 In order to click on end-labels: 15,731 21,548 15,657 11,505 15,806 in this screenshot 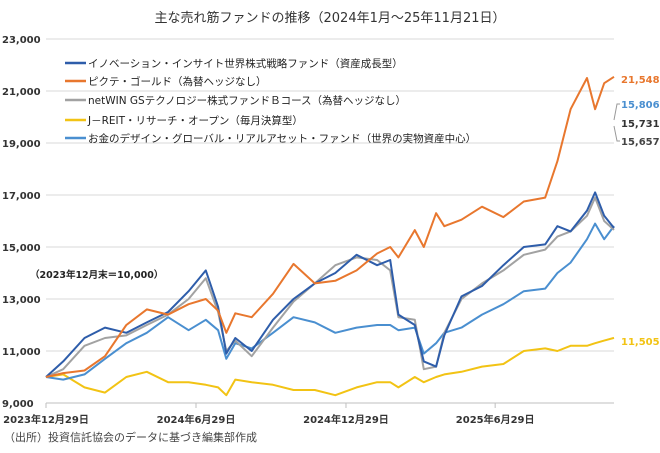, I will do `click(636, 211)`.